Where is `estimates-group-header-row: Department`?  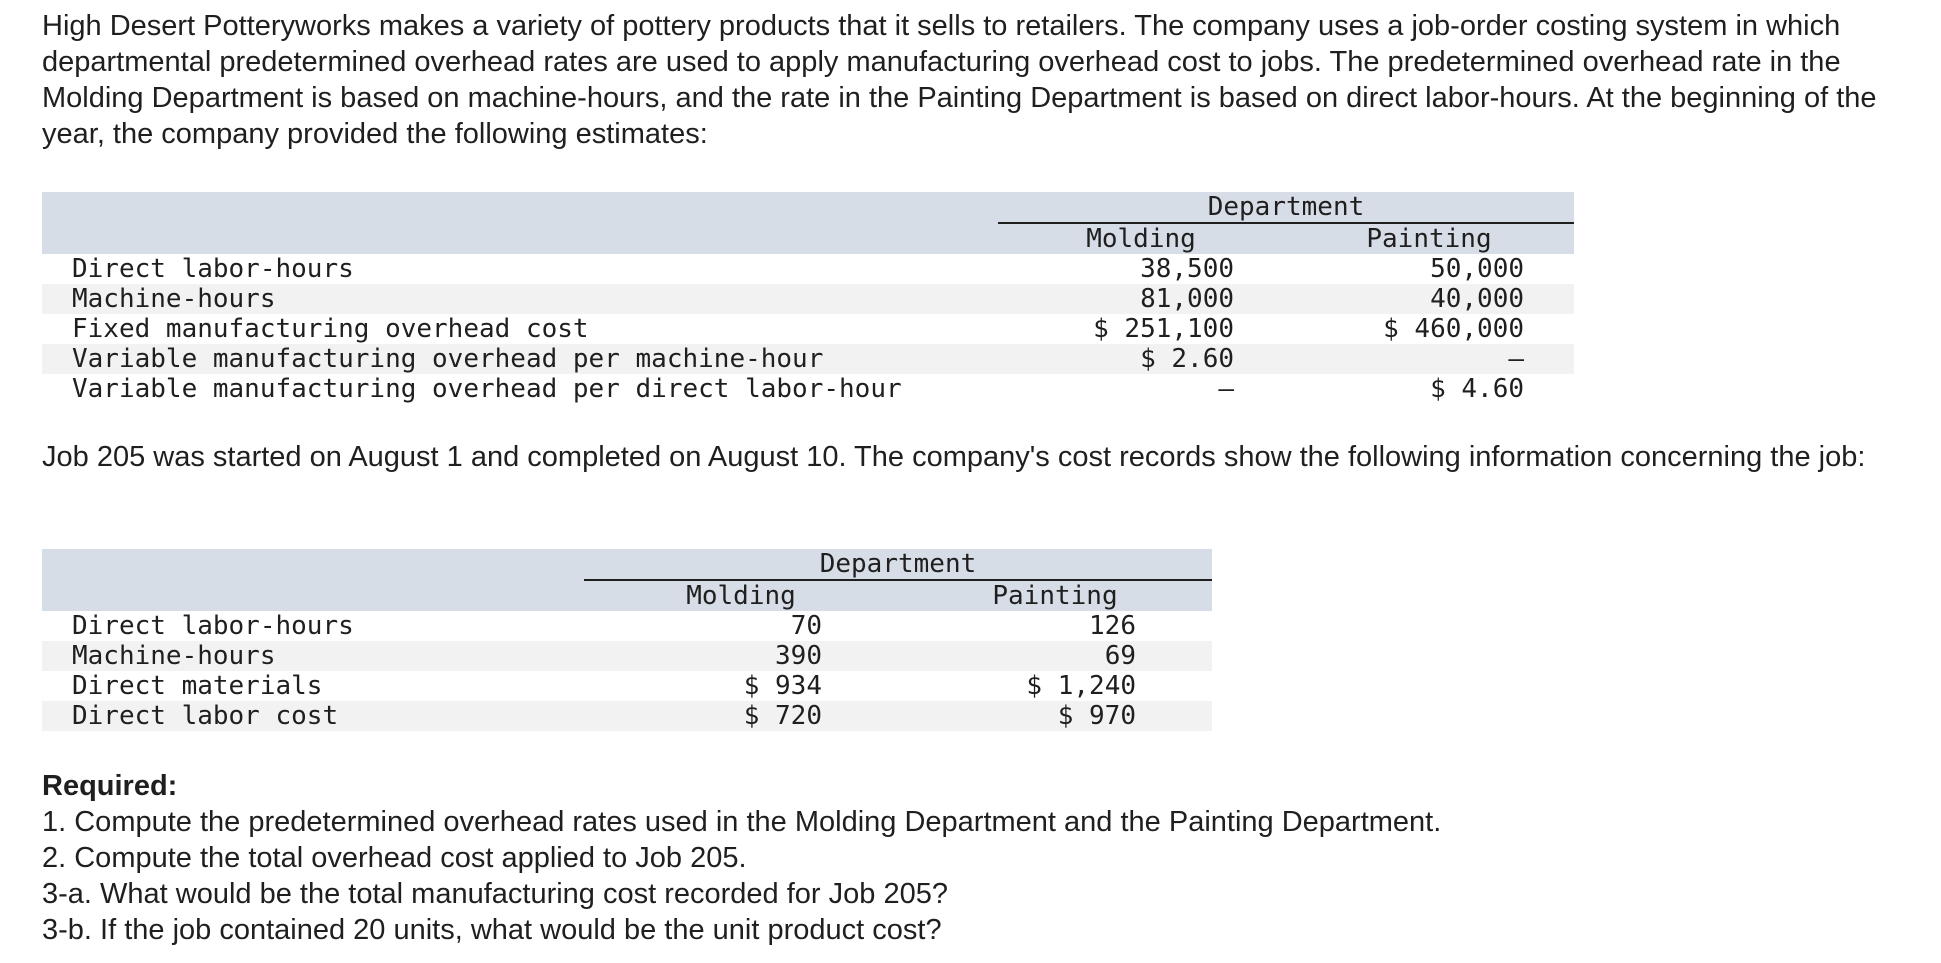
estimates-group-header-row: Department is located at coordinates (808, 208).